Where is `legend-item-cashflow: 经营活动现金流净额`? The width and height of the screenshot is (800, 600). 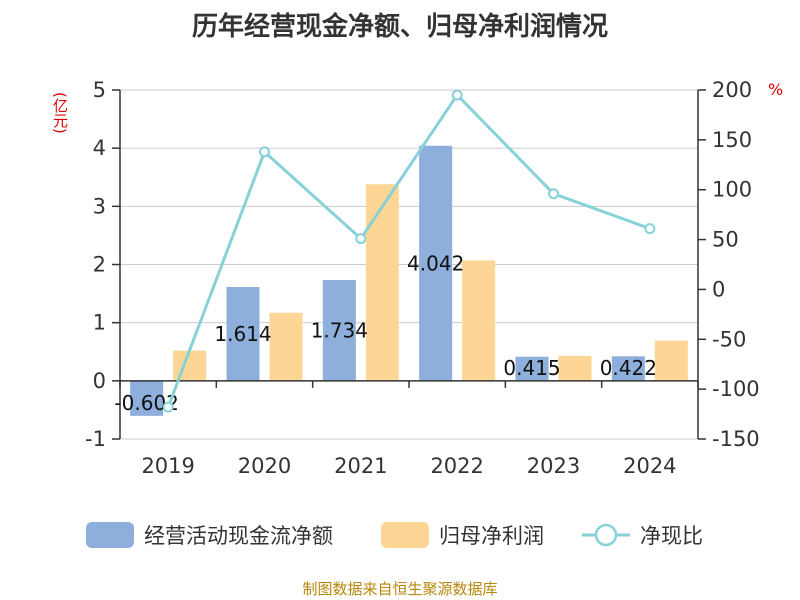
legend-item-cashflow: 经营活动现金流净额 is located at coordinates (209, 535).